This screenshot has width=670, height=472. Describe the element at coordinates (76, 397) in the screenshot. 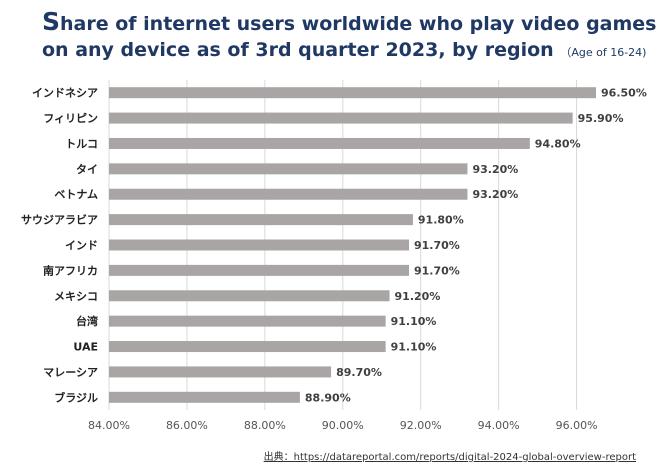

I see `category-label: ブラジル` at that location.